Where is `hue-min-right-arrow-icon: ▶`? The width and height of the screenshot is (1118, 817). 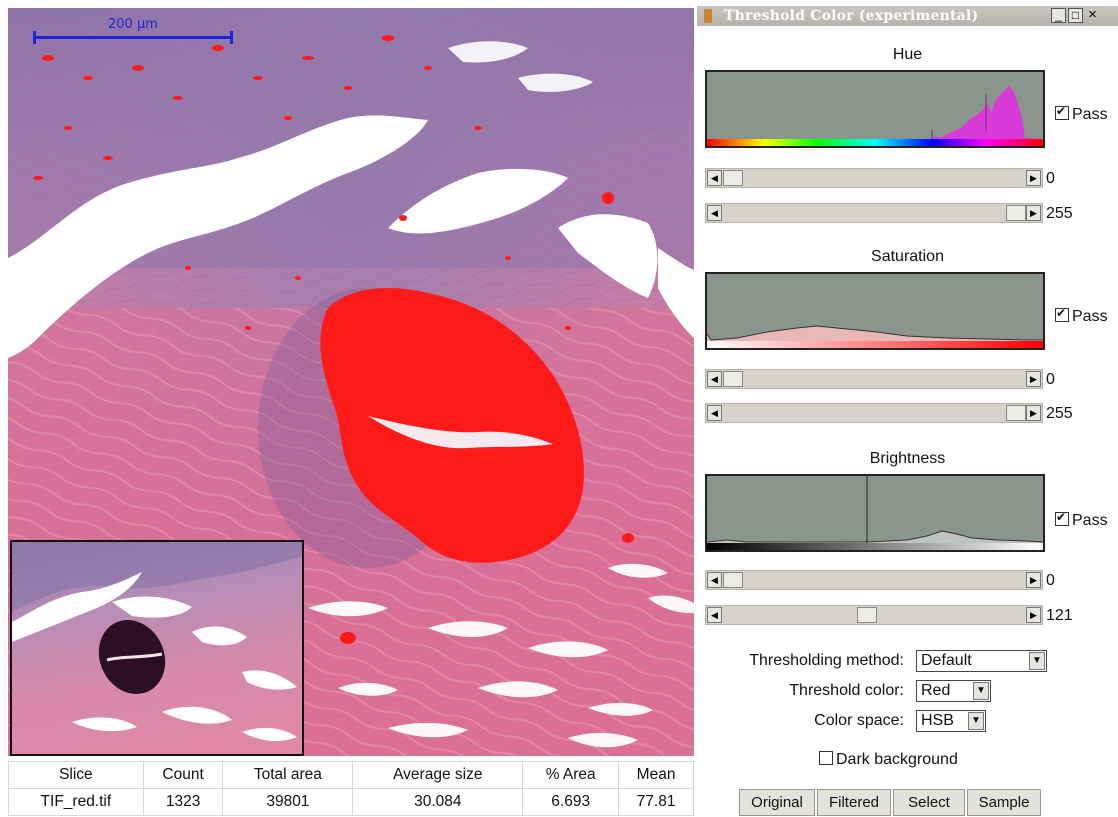
hue-min-right-arrow-icon: ▶ is located at coordinates (1033, 178).